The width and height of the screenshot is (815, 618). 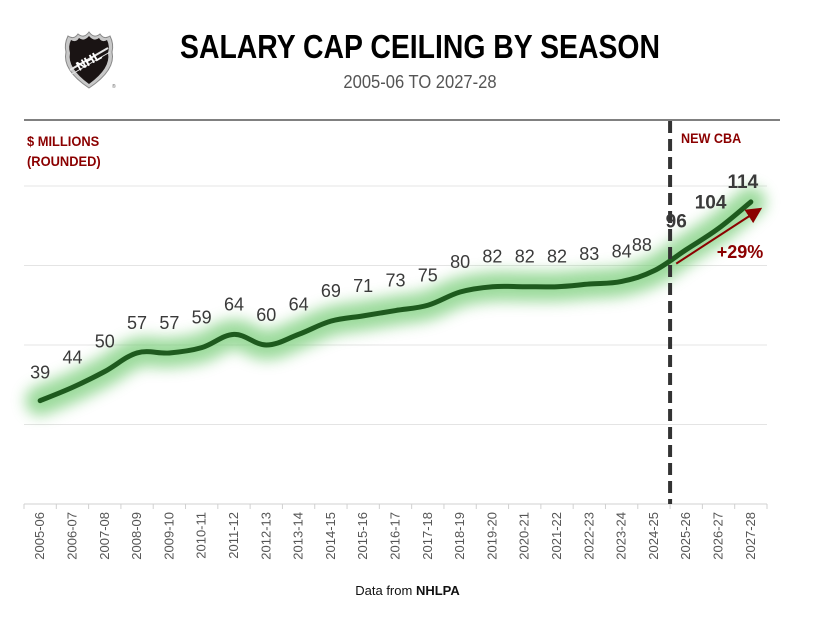 I want to click on data-label: 75, so click(x=428, y=275).